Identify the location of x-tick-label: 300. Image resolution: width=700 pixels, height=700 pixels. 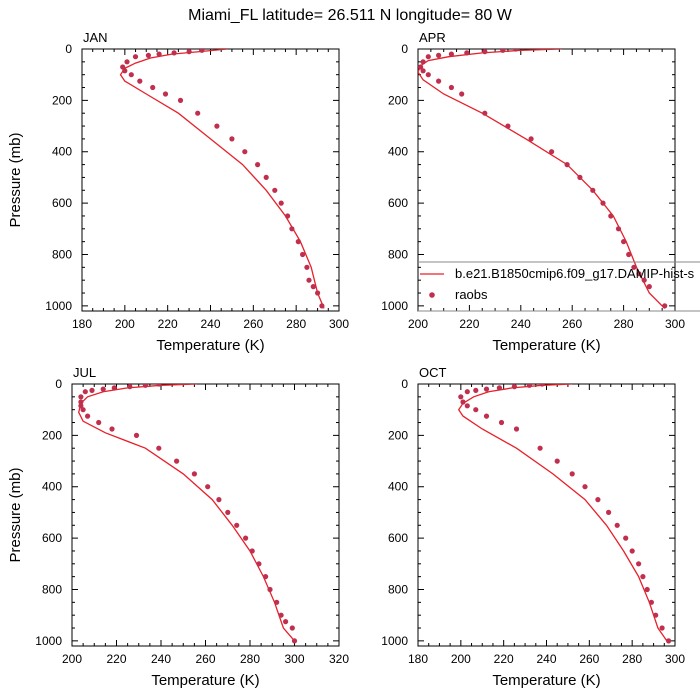
(675, 659).